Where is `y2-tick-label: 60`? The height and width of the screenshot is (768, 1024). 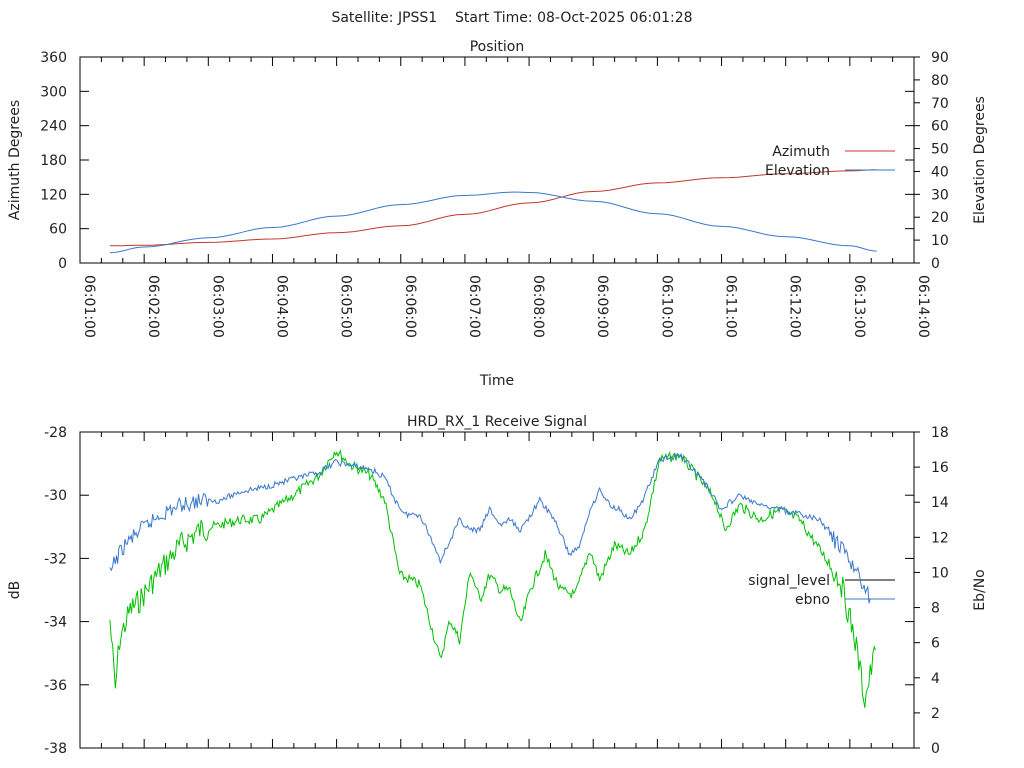 y2-tick-label: 60 is located at coordinates (940, 127).